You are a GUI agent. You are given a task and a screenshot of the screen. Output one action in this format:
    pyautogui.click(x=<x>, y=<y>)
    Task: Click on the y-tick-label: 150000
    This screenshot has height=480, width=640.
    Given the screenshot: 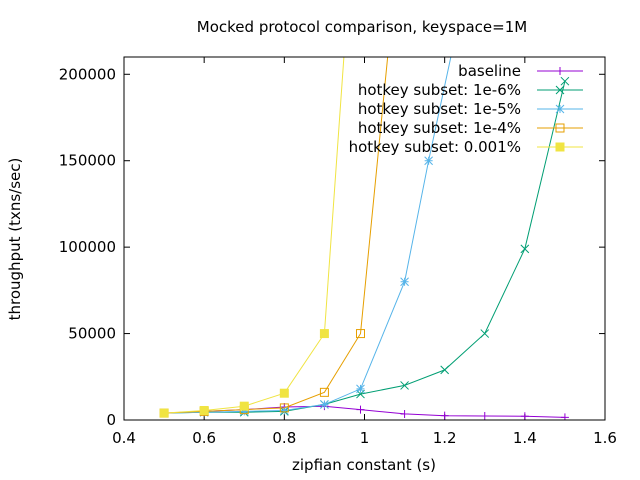 What is the action you would take?
    pyautogui.click(x=87, y=161)
    